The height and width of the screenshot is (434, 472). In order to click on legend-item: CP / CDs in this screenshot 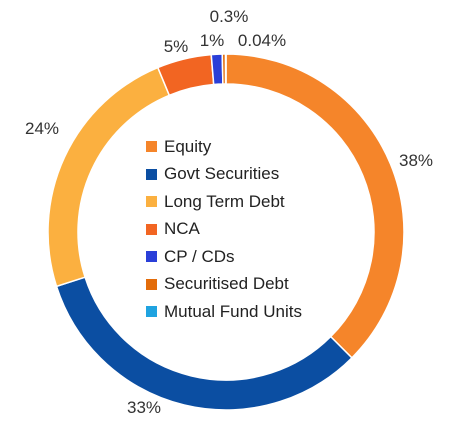, I will do `click(224, 257)`.